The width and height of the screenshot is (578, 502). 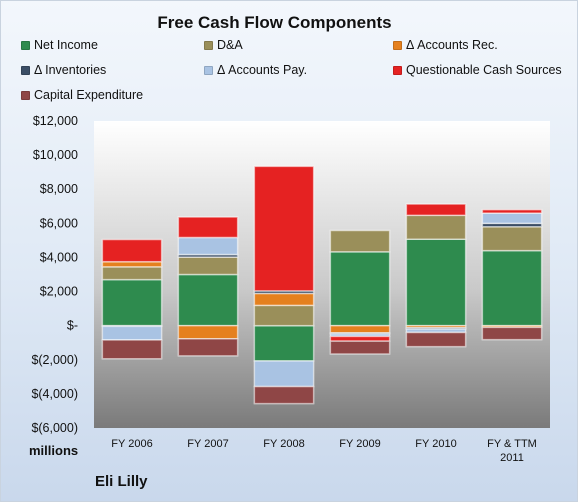 What do you see at coordinates (131, 444) in the screenshot?
I see `x-tick-label: FY 2006` at bounding box center [131, 444].